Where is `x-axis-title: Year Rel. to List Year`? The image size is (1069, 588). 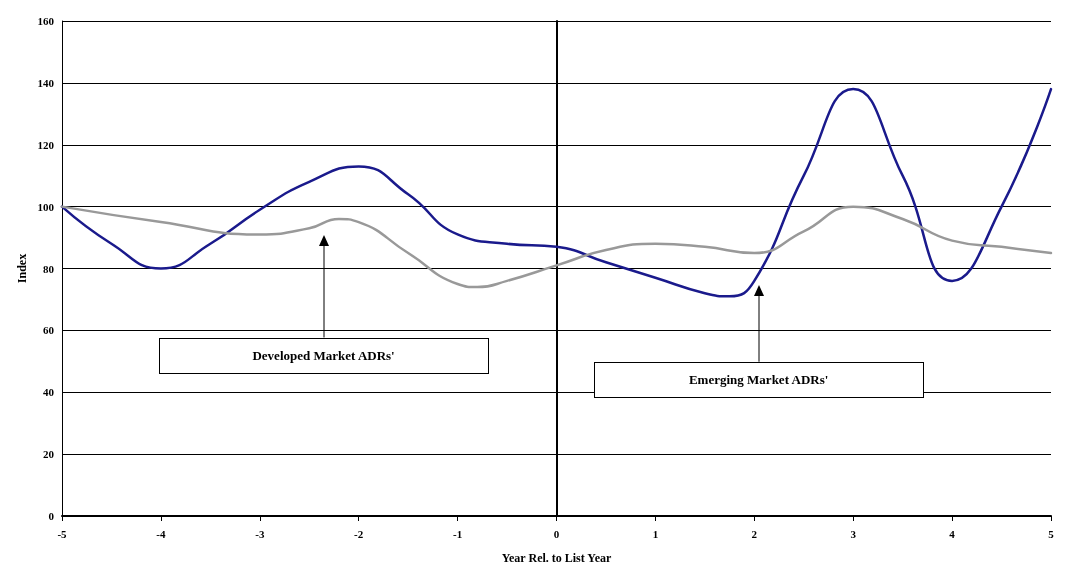 x-axis-title: Year Rel. to List Year is located at coordinates (556, 558).